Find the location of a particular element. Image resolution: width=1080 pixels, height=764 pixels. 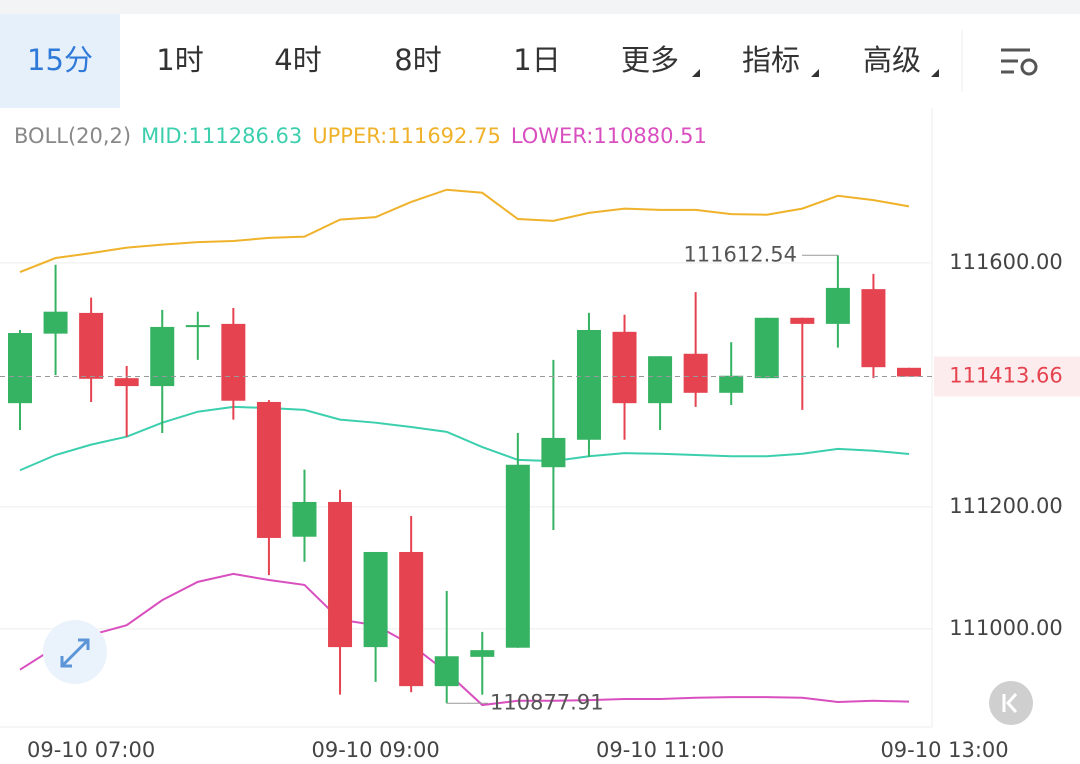

last-price-label: 111413.66 is located at coordinates (1006, 376).